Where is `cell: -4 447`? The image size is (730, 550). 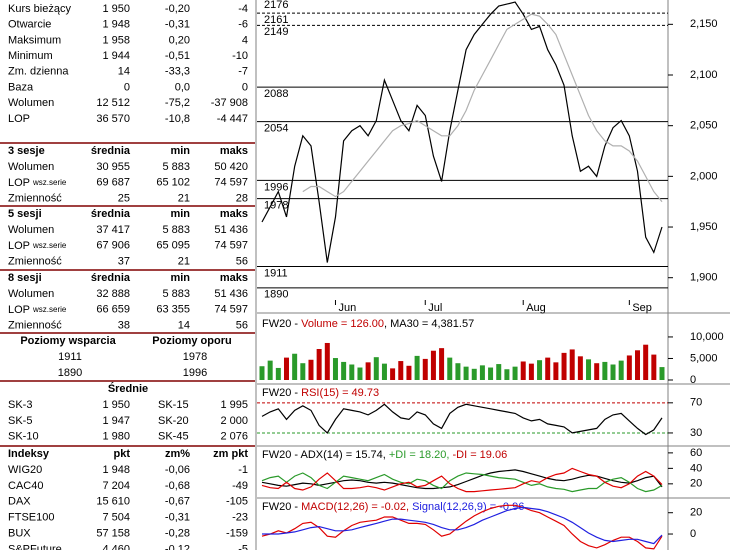 cell: -4 447 is located at coordinates (232, 119).